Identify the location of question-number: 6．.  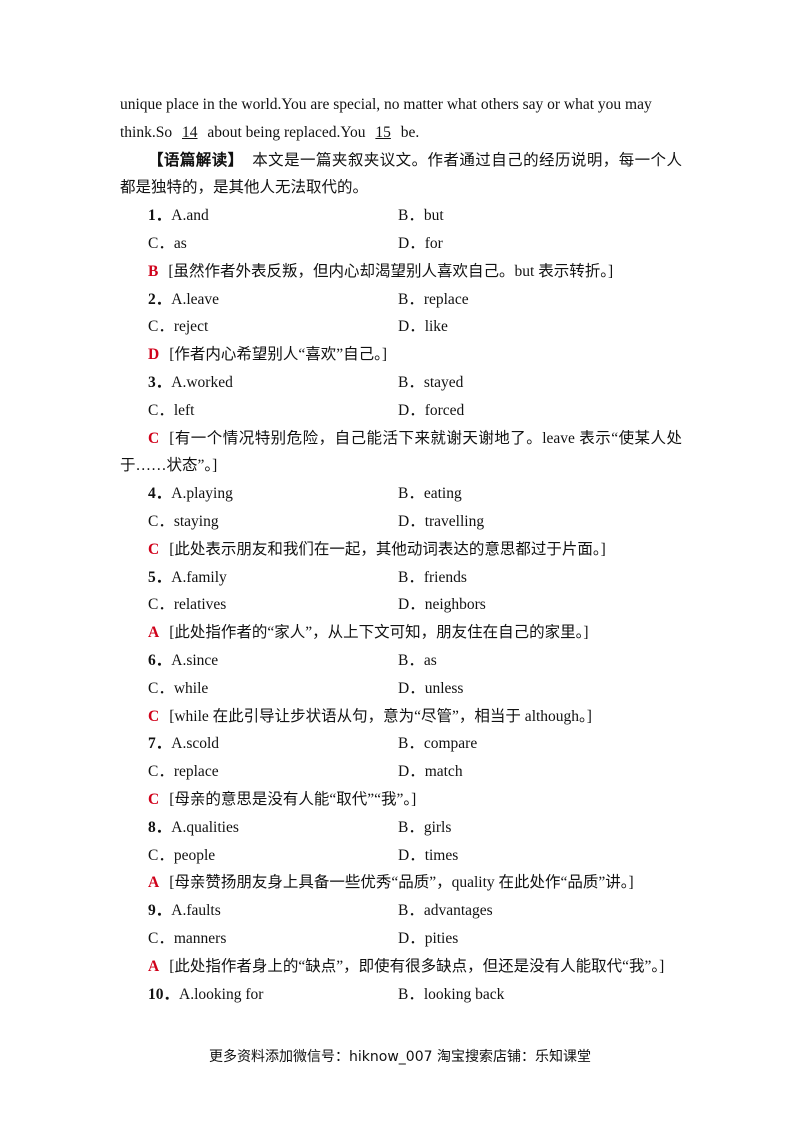
(160, 660).